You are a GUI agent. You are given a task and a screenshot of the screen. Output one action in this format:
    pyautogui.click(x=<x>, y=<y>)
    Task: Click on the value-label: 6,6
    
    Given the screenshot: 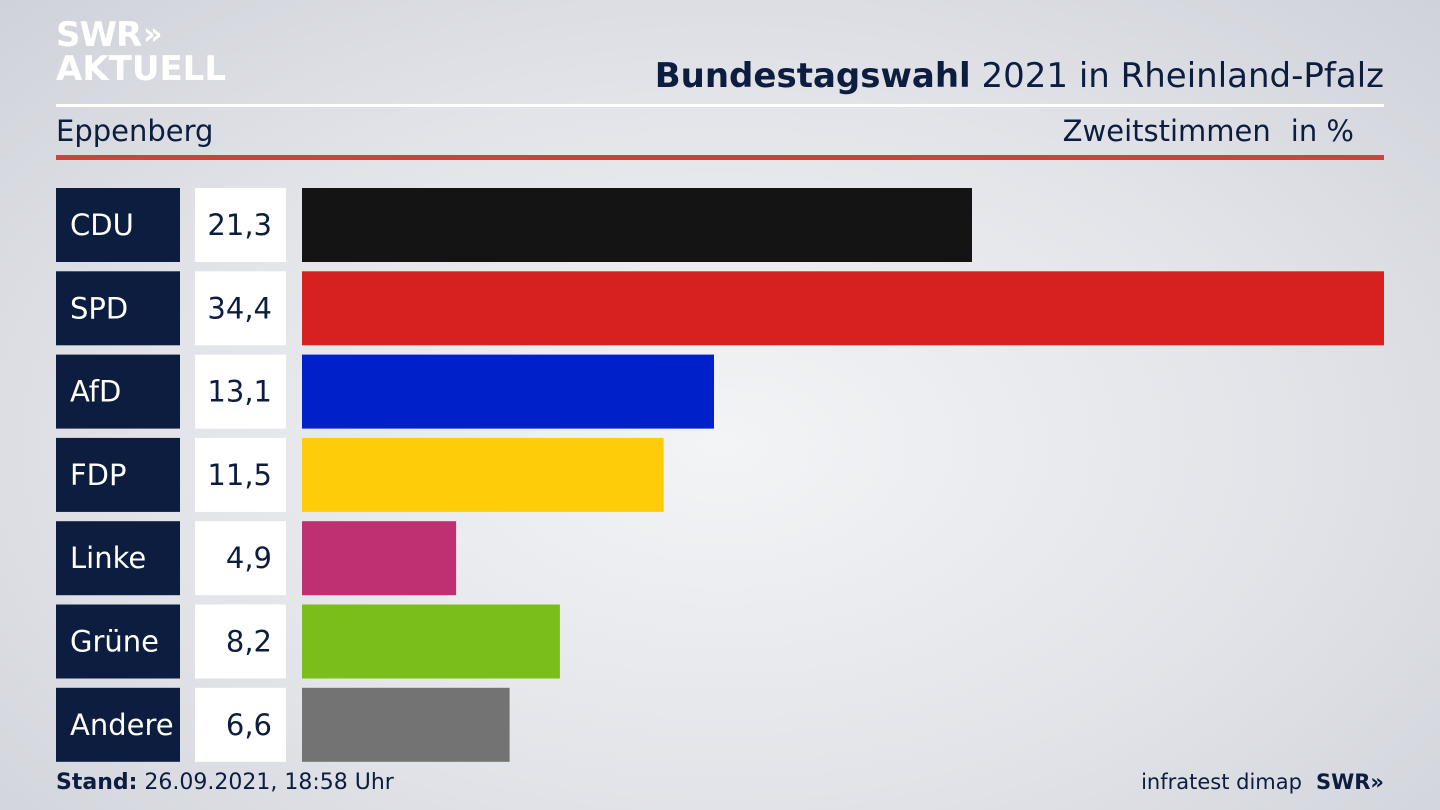 What is the action you would take?
    pyautogui.click(x=249, y=725)
    